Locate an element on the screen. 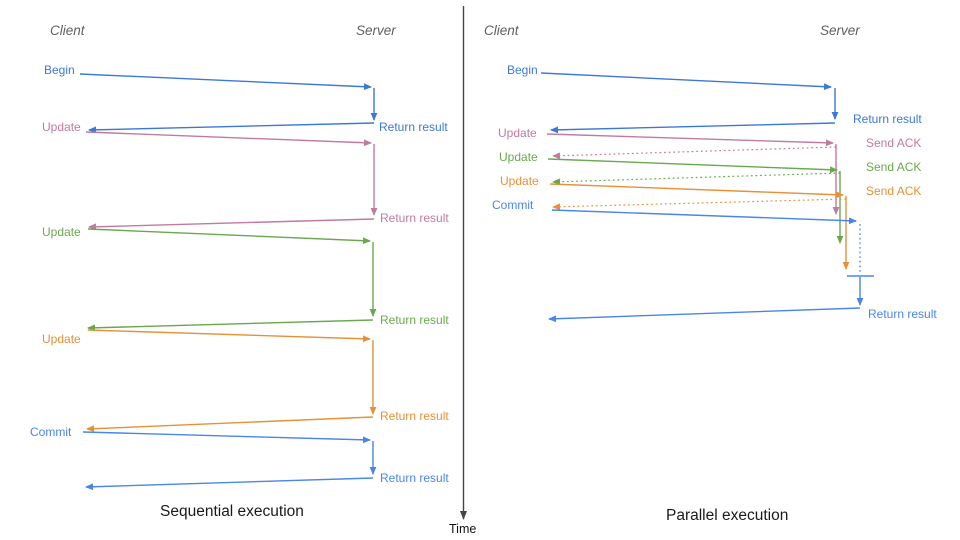 The height and width of the screenshot is (540, 960). seq-update-label-1: Update is located at coordinates (61, 127).